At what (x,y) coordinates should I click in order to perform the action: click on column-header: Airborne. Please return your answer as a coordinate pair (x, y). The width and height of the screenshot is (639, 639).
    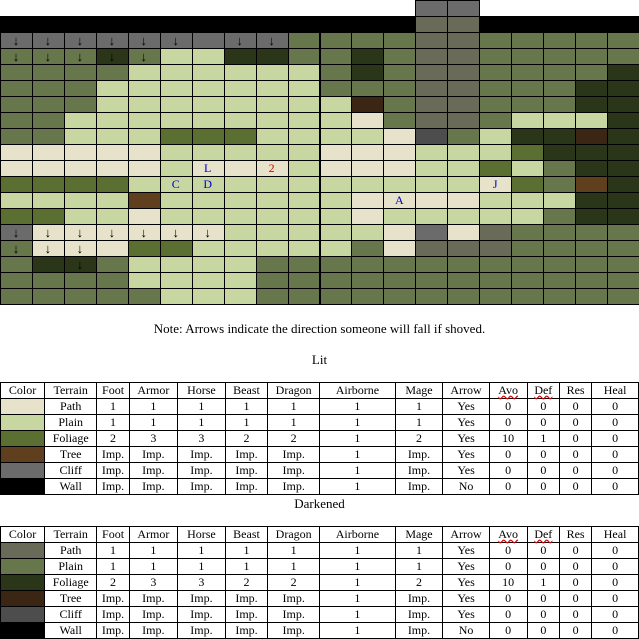
    Looking at the image, I should click on (357, 390).